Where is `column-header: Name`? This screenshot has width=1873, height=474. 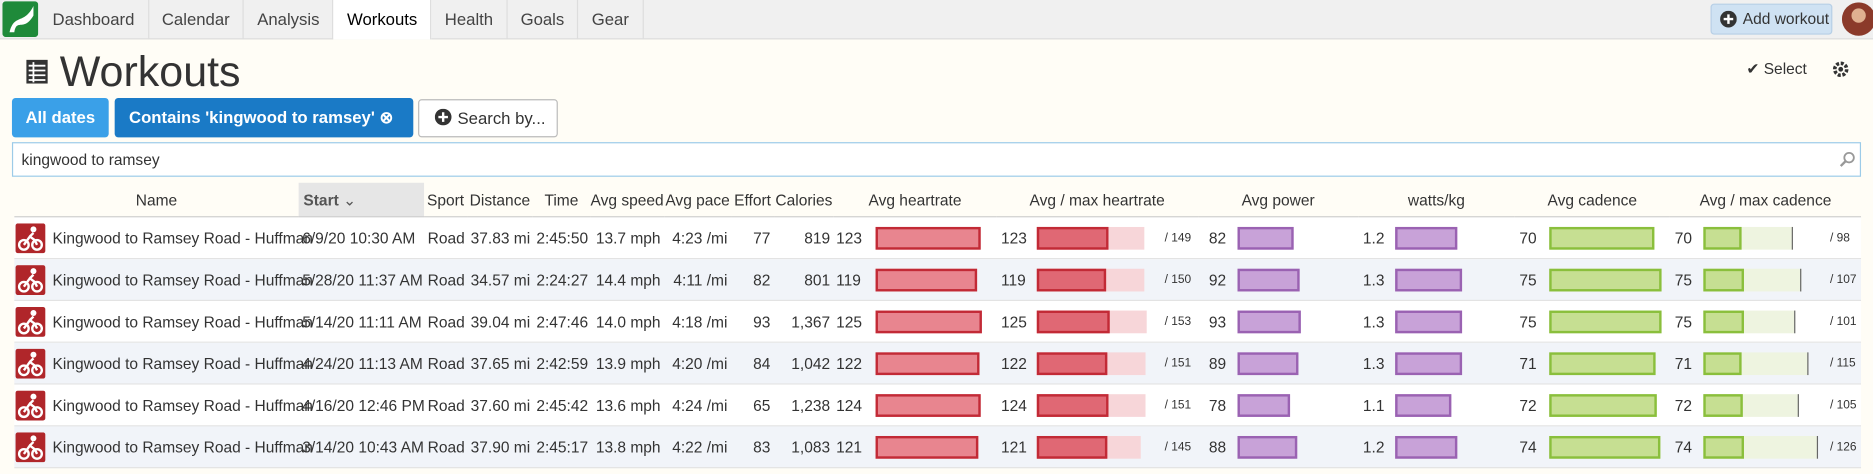 column-header: Name is located at coordinates (156, 200).